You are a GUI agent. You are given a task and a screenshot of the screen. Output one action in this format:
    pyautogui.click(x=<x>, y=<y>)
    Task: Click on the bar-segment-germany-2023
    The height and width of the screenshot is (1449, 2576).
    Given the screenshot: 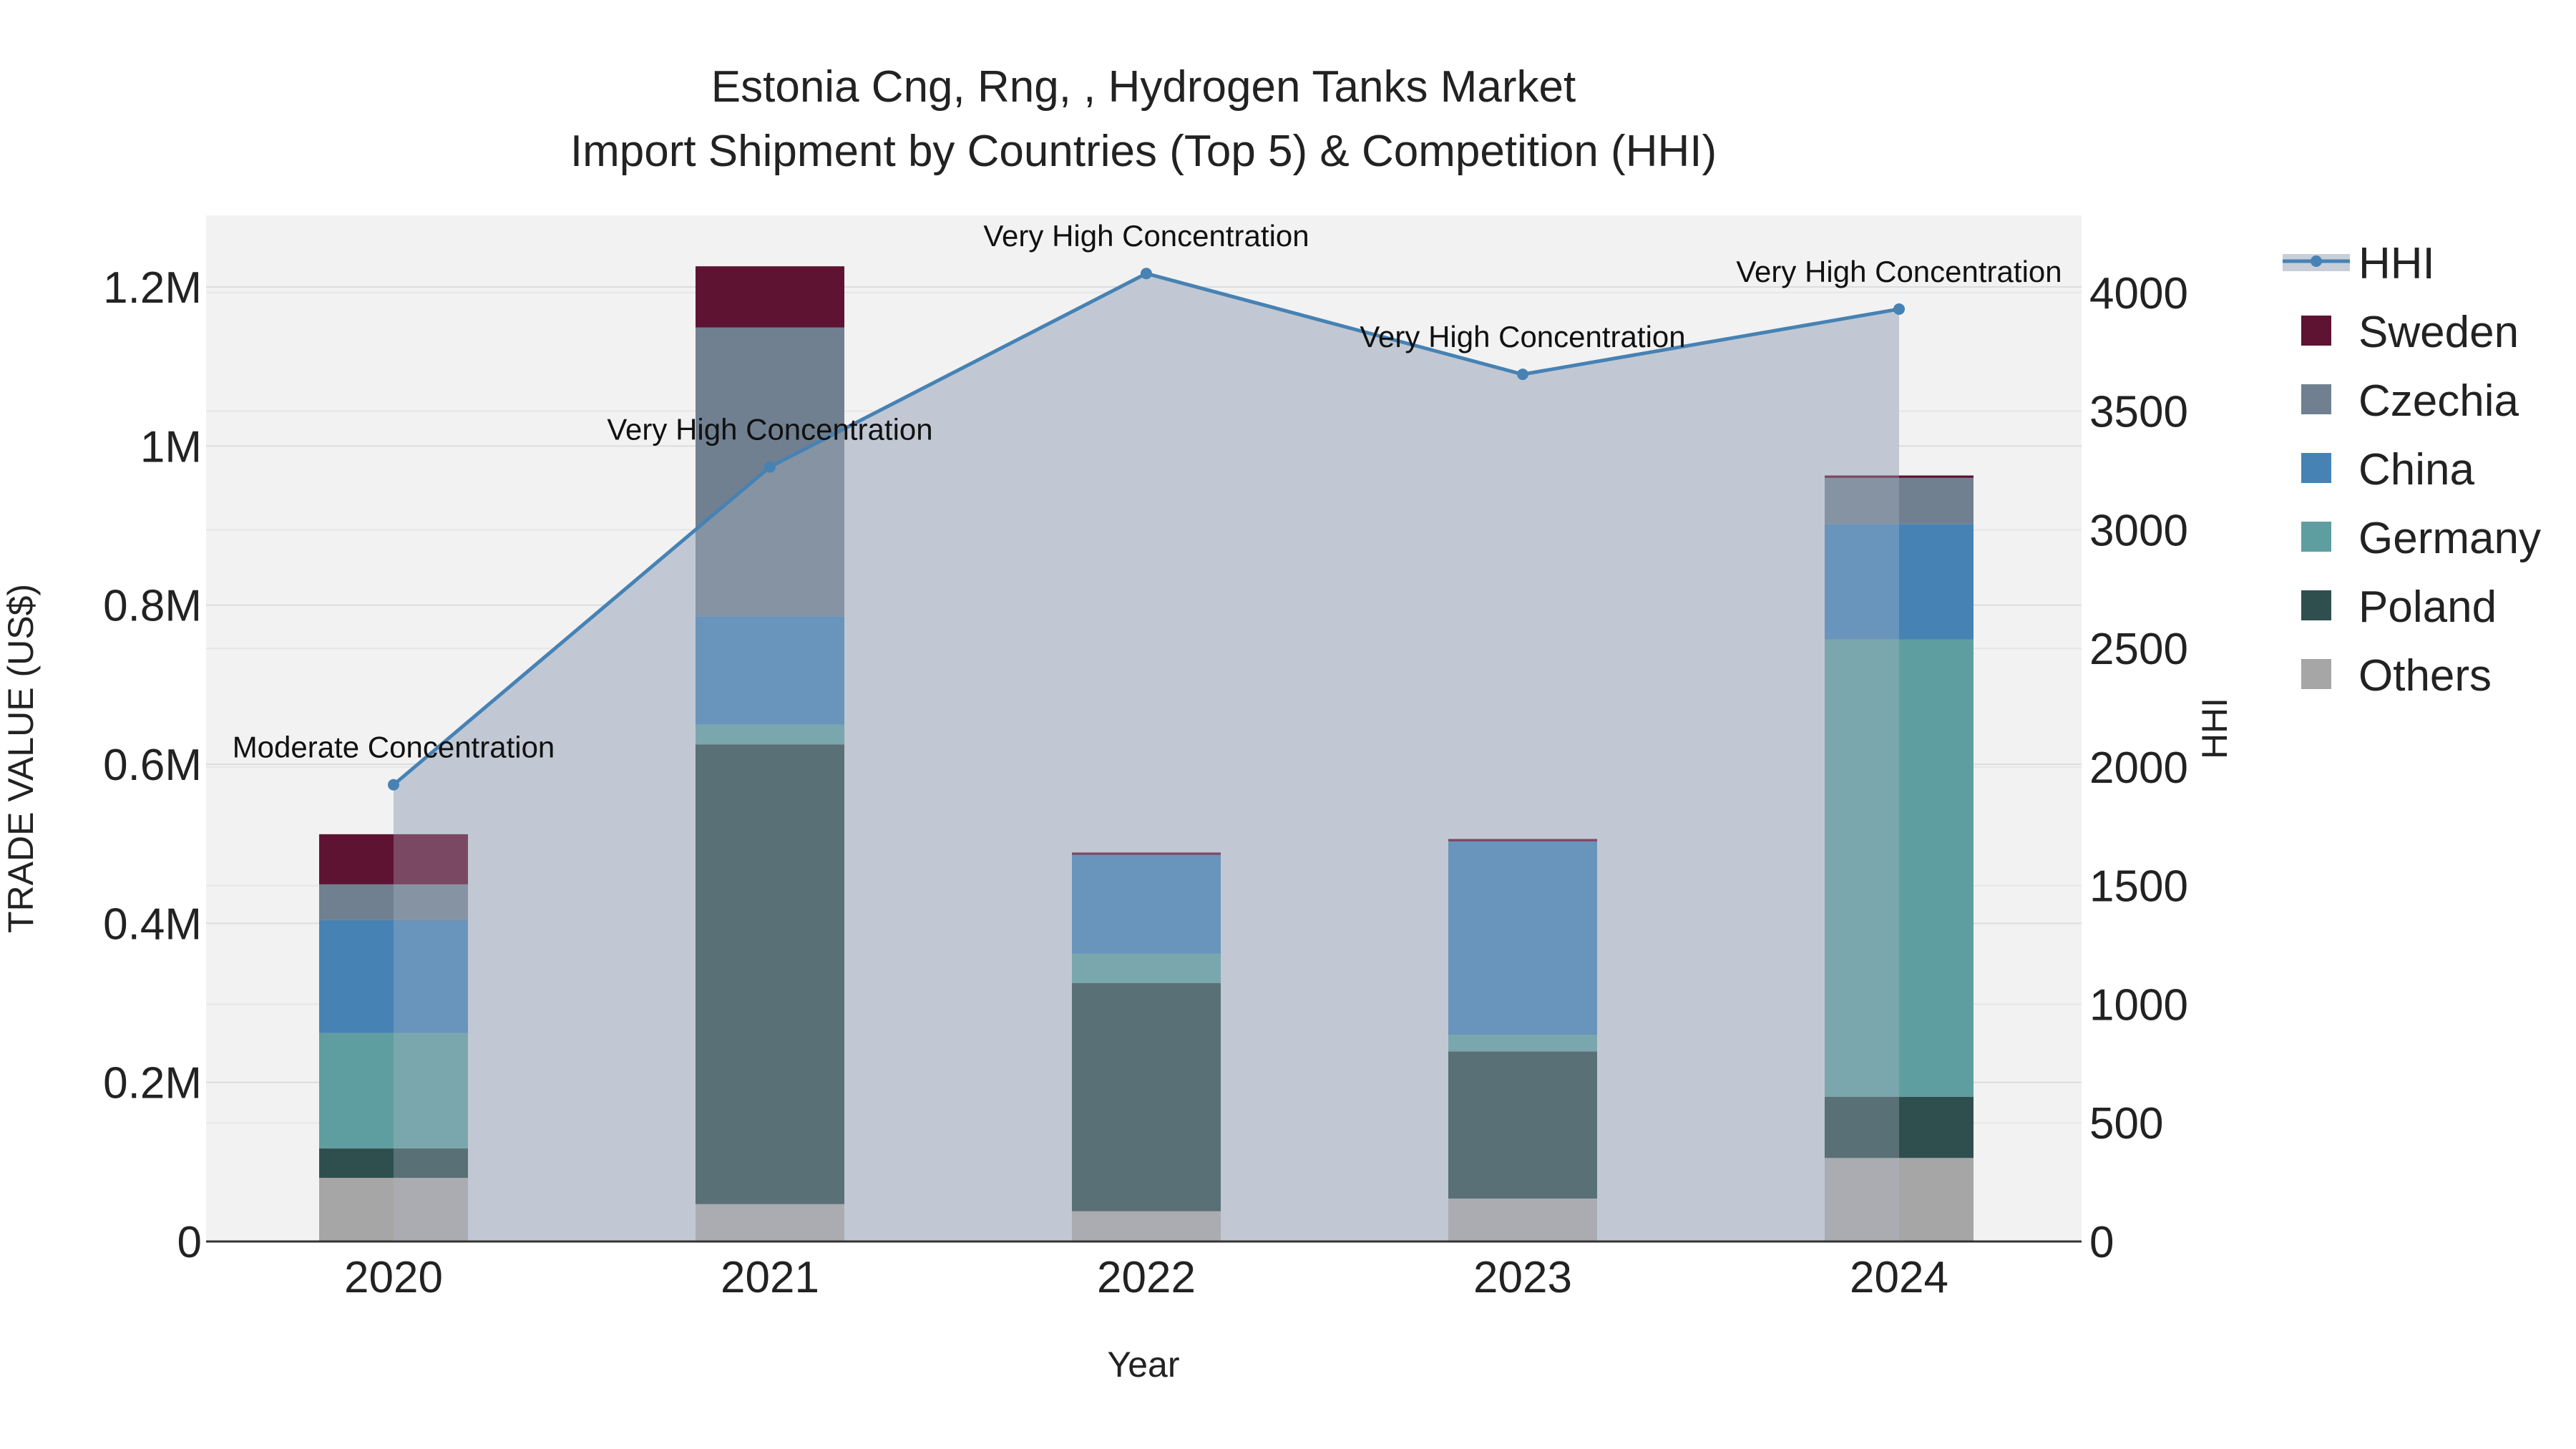 What is the action you would take?
    pyautogui.click(x=1522, y=1043)
    